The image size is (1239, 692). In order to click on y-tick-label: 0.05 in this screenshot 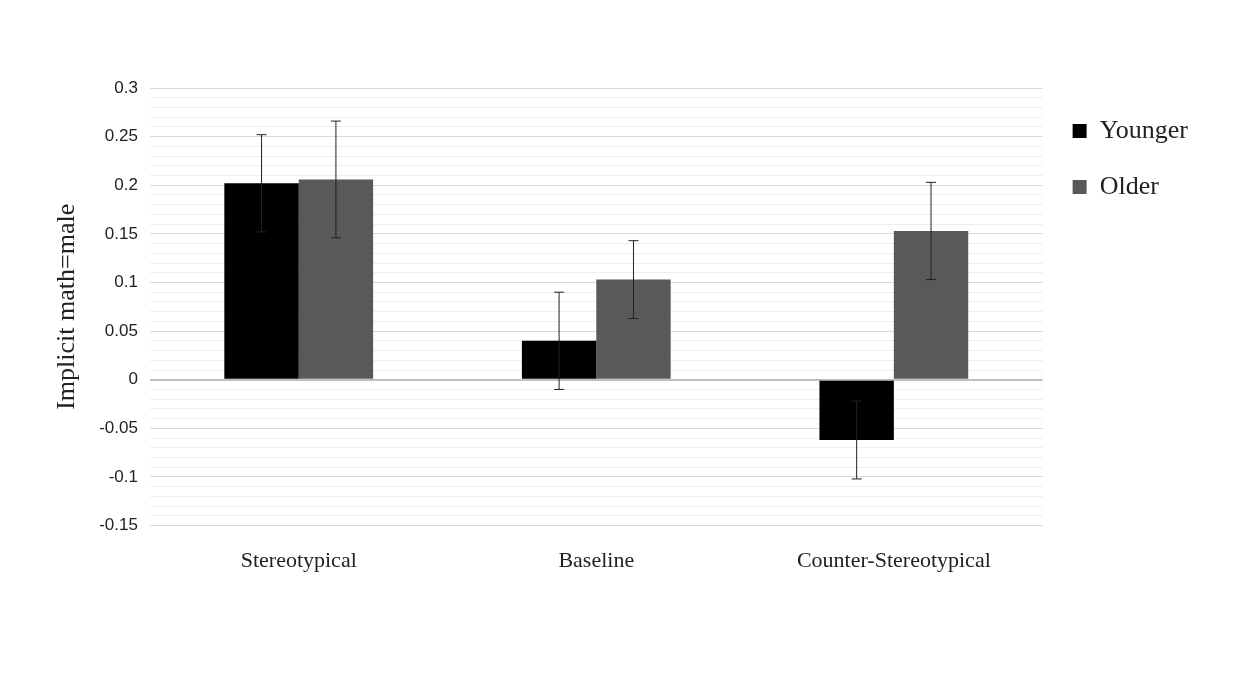, I will do `click(121, 330)`.